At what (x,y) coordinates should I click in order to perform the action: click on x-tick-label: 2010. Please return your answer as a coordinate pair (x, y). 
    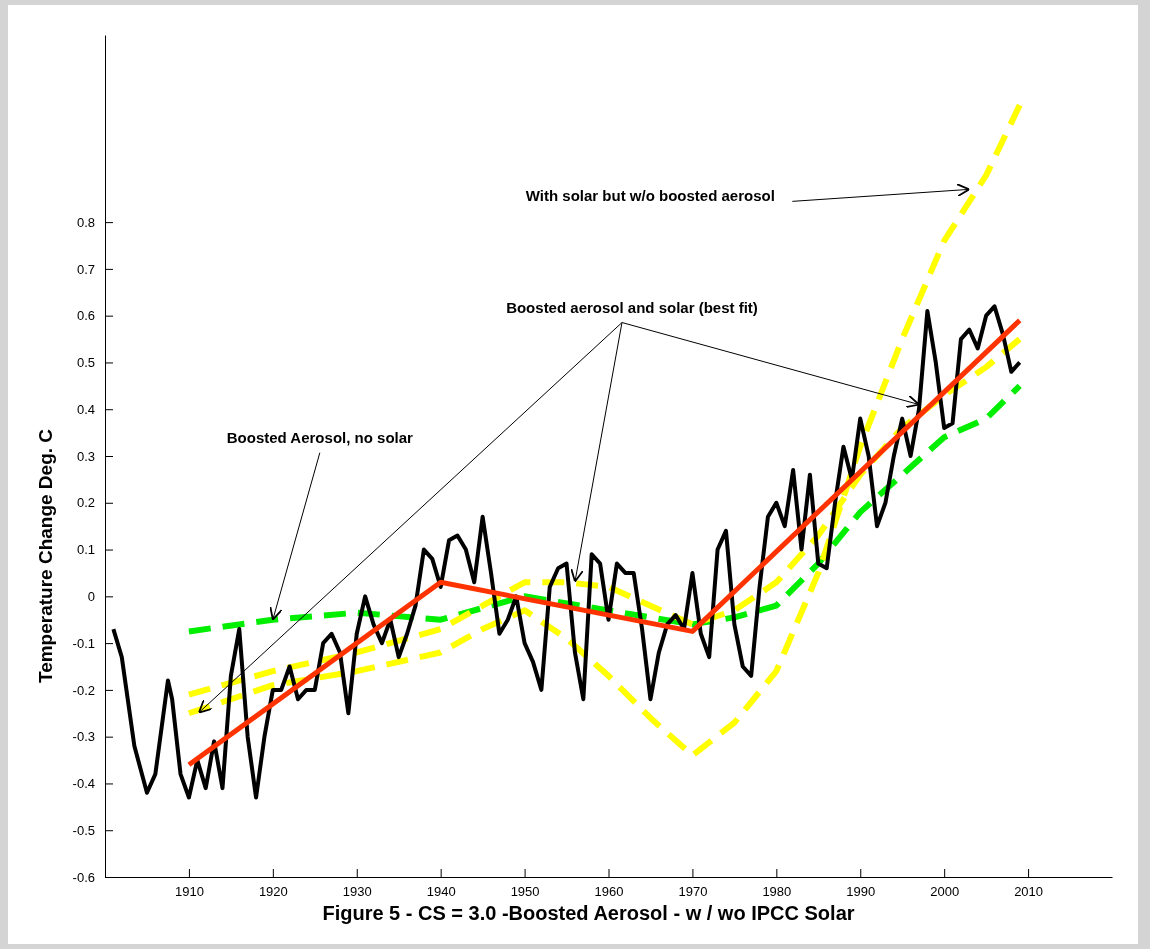
    Looking at the image, I should click on (1029, 892).